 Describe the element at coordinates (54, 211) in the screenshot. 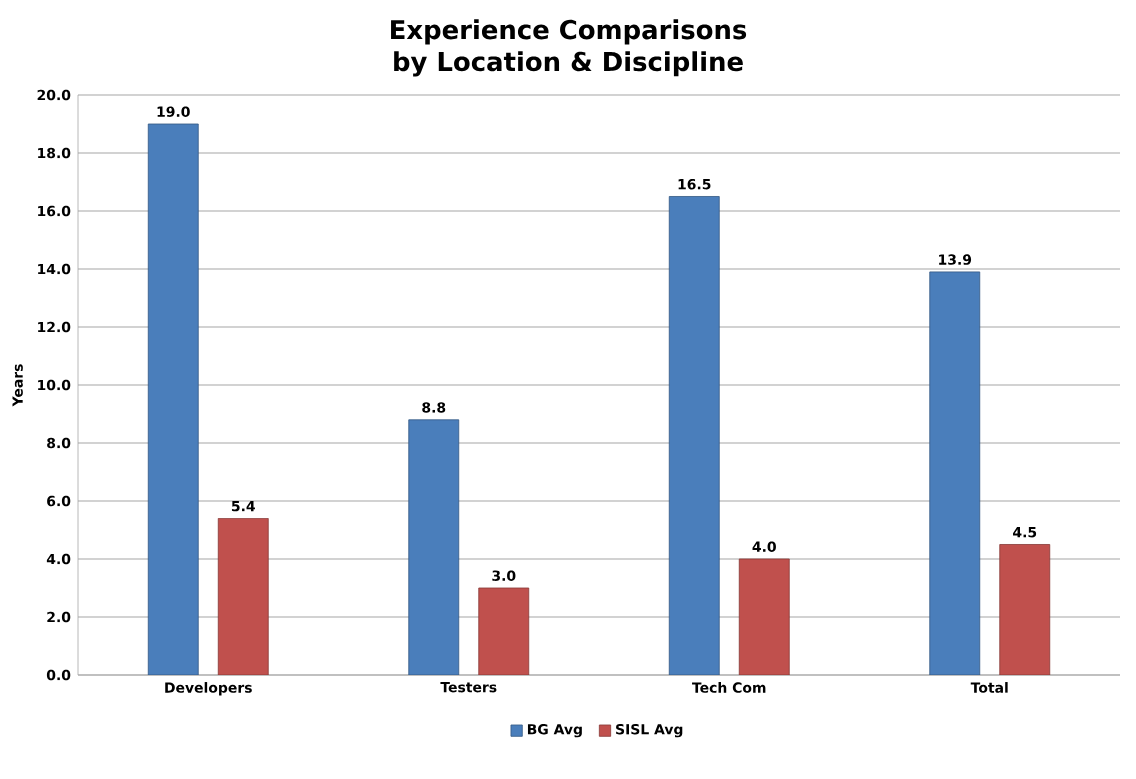

I see `y-tick-label: 16.0` at that location.